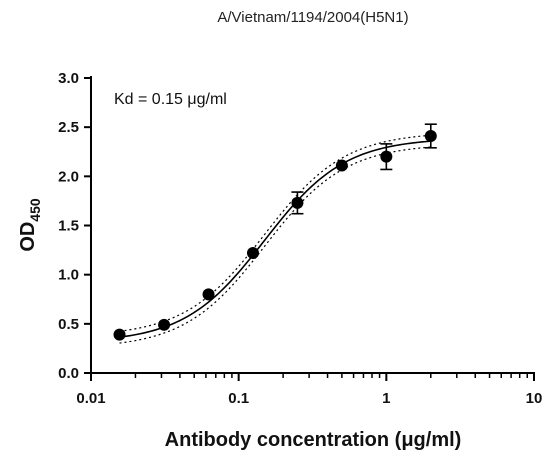 This screenshot has width=550, height=460. I want to click on y-ticks: 0.0 0.5 1.0 1.5 2.0 2.5 3.0, so click(74, 226).